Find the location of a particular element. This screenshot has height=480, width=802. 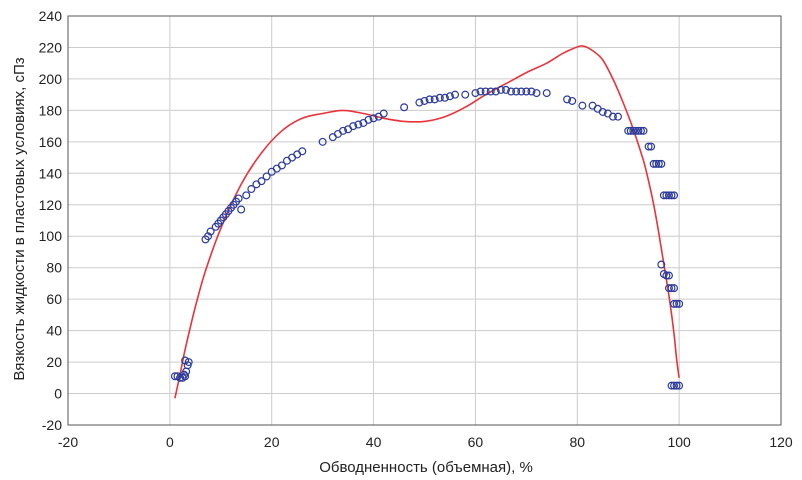

y-tick-label: 40 is located at coordinates (54, 331).